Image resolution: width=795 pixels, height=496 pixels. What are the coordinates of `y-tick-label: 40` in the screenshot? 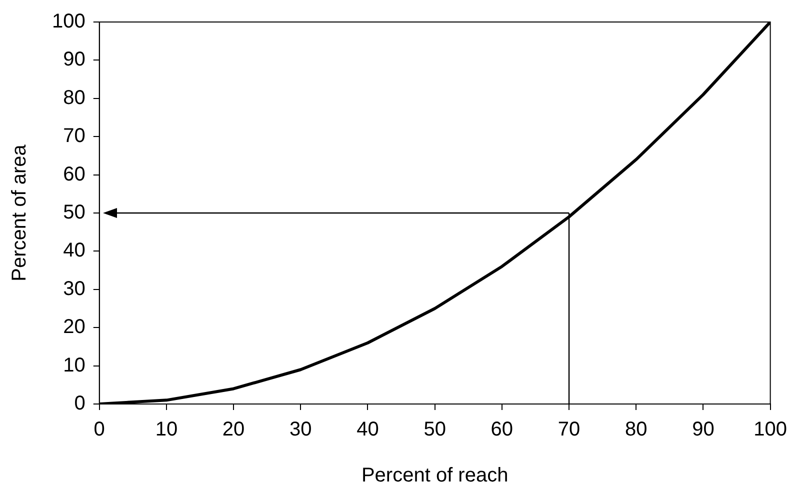 It's located at (74, 251).